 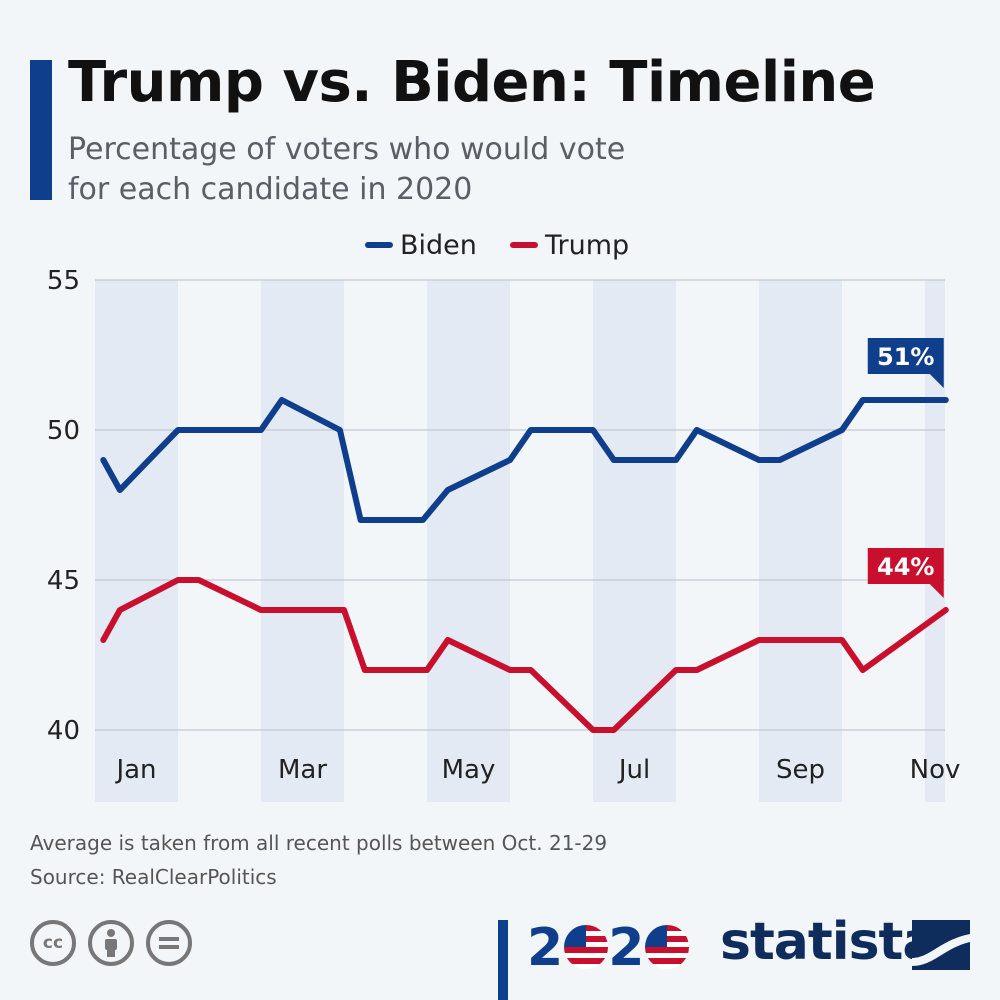 What do you see at coordinates (633, 770) in the screenshot?
I see `x-tick-label: Jul` at bounding box center [633, 770].